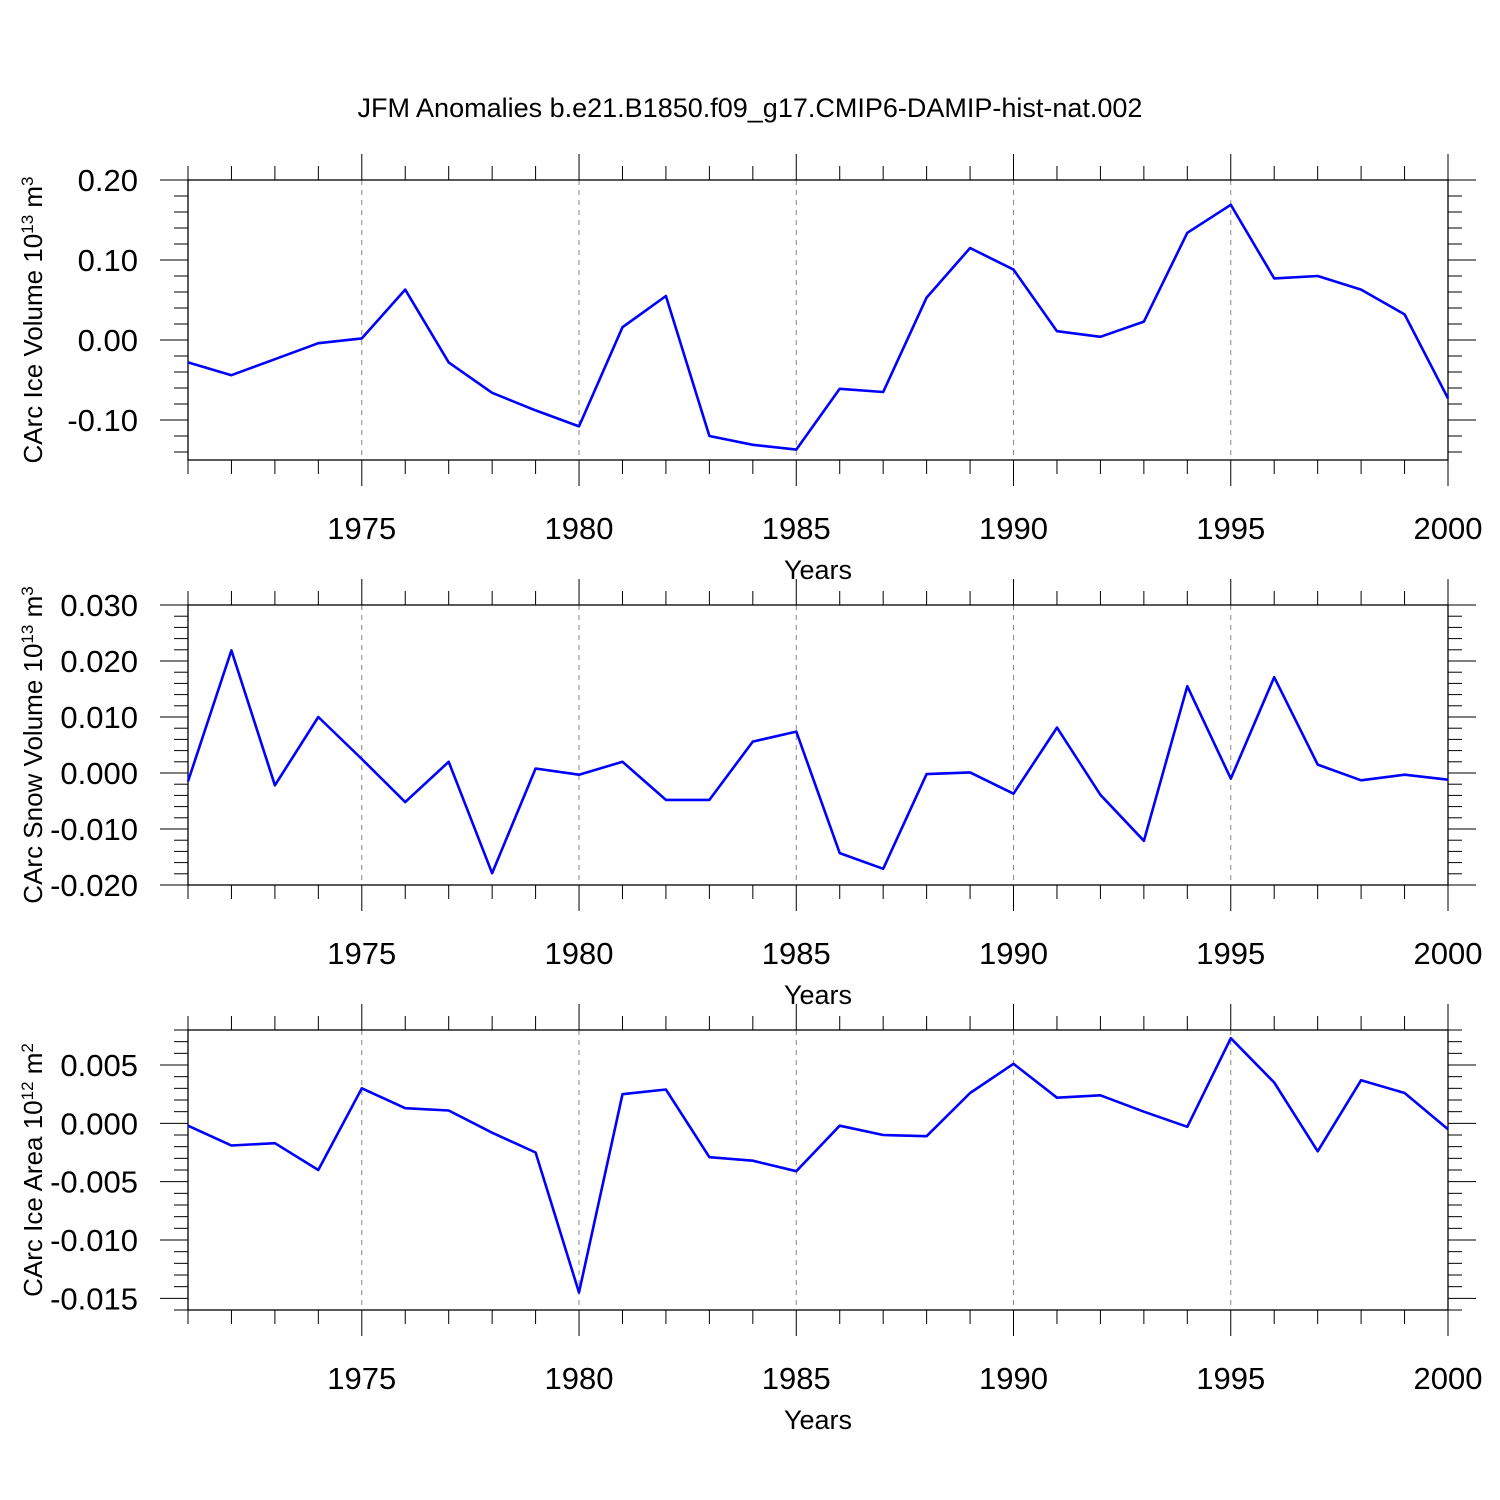  I want to click on y-tick-label: 0.00, so click(108, 340).